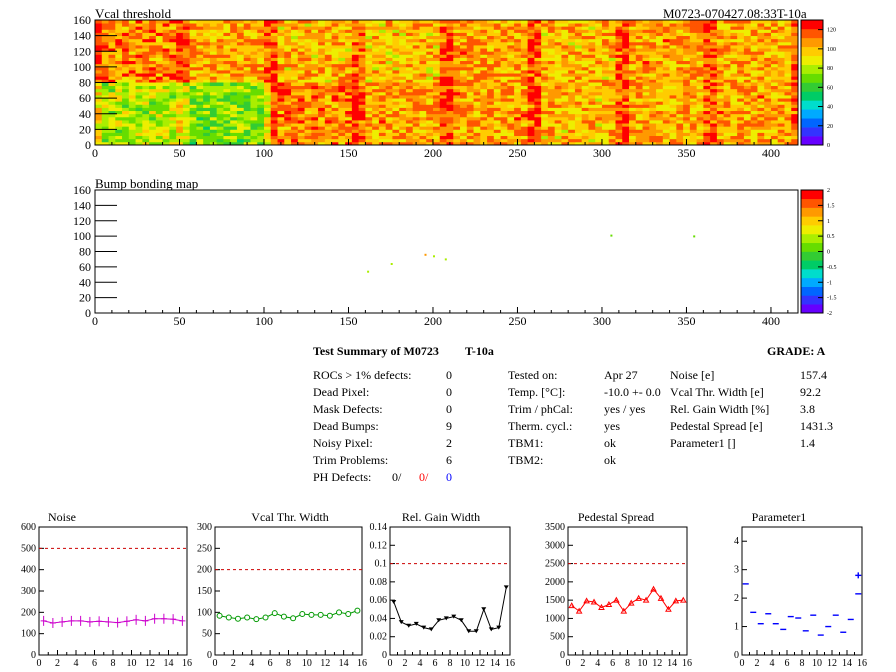 The height and width of the screenshot is (672, 896). I want to click on summary-mid-value: Apr 27, so click(621, 375).